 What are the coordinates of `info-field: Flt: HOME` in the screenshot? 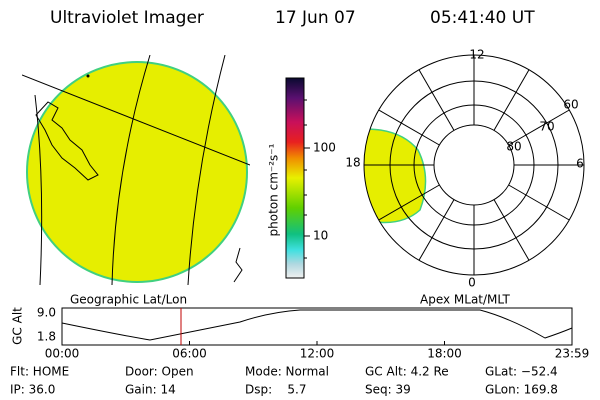 It's located at (39, 372).